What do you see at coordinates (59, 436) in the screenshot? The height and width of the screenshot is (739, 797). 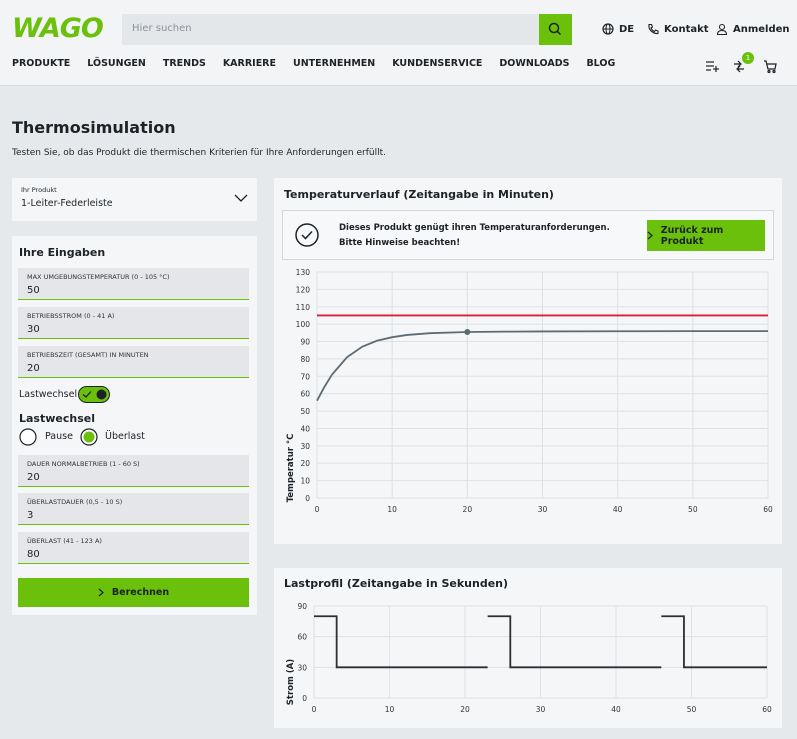 I see `radio-label: Pause` at bounding box center [59, 436].